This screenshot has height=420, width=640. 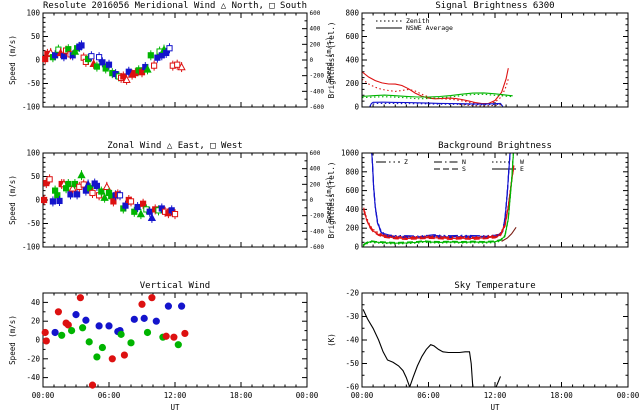 I want to click on series-blue-directions-E, so click(x=441, y=195).